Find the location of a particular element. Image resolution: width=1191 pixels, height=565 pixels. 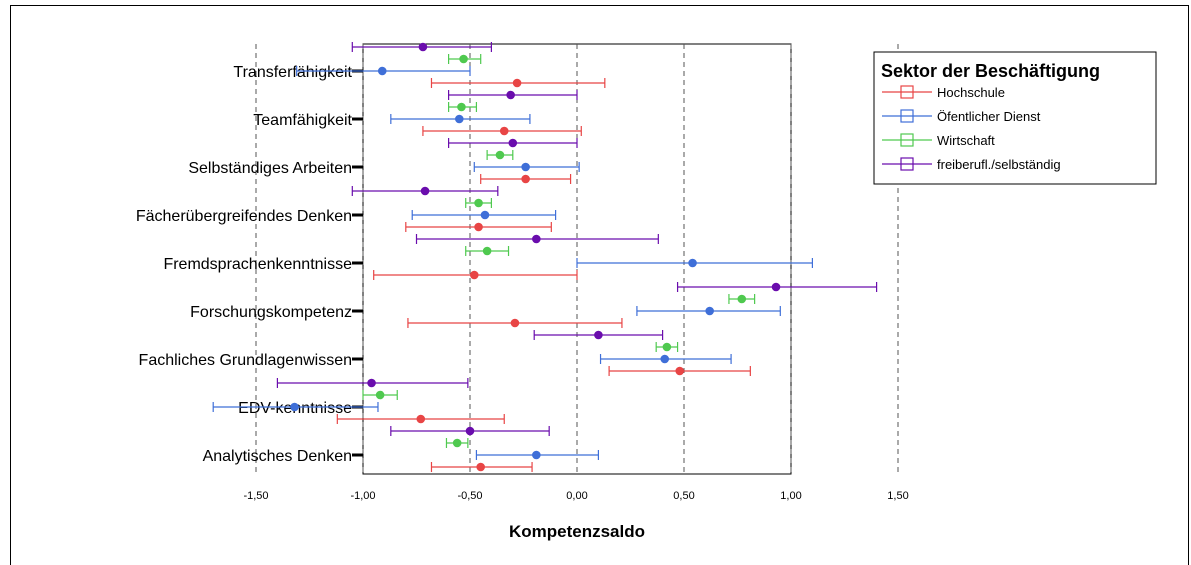

x-tick-label: 0,50 is located at coordinates (683, 496).